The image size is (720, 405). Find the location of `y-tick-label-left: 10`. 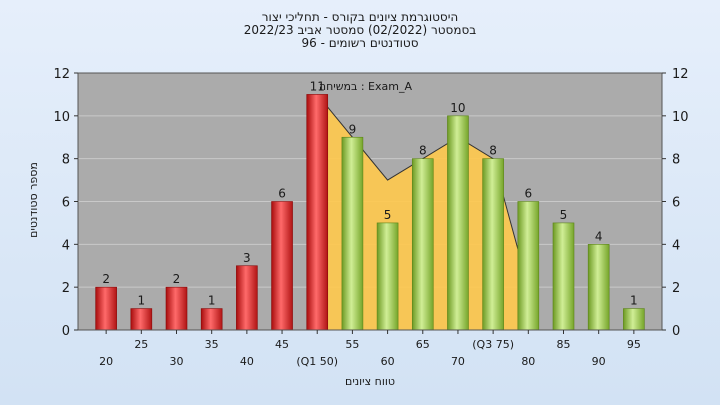

y-tick-label-left: 10 is located at coordinates (61, 117).